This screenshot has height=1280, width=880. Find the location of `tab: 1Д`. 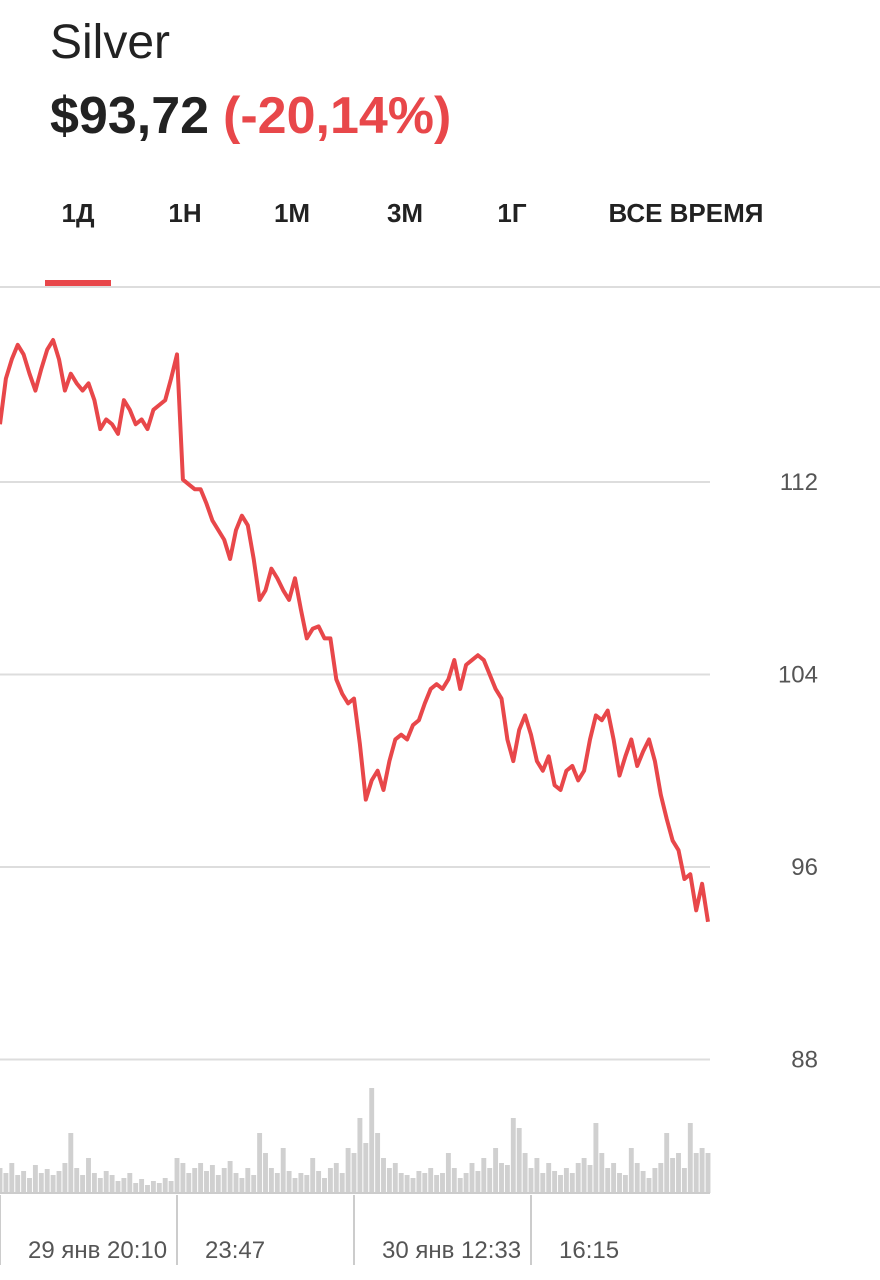

tab: 1Д is located at coordinates (78, 213).